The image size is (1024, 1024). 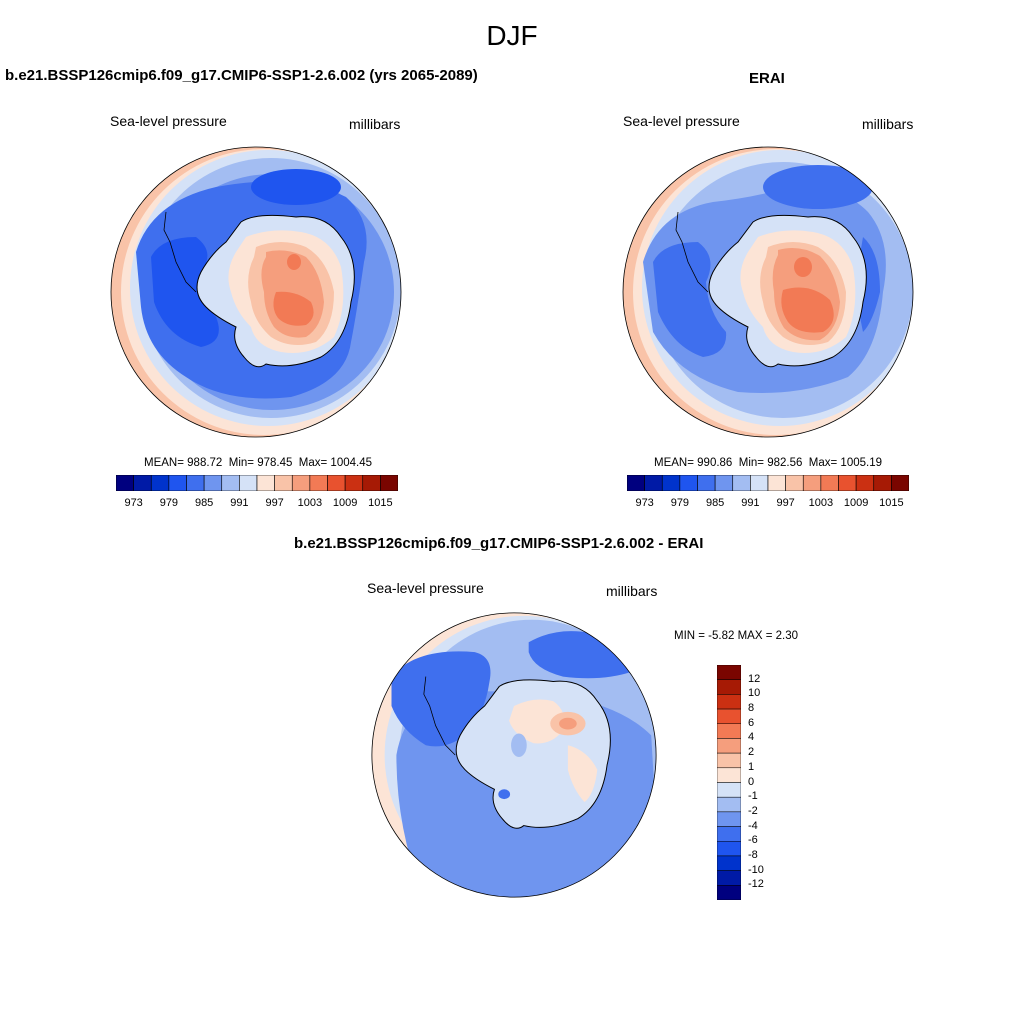 What do you see at coordinates (756, 884) in the screenshot?
I see `colorbar-tick-label: -12` at bounding box center [756, 884].